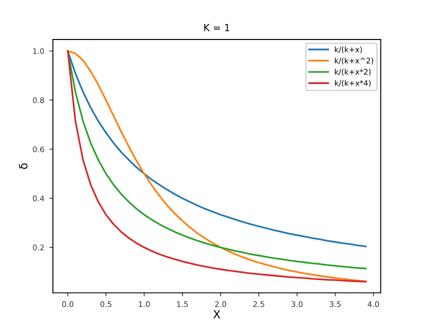 The image size is (423, 329). Describe the element at coordinates (23, 166) in the screenshot. I see `y-axis-title: δ` at that location.